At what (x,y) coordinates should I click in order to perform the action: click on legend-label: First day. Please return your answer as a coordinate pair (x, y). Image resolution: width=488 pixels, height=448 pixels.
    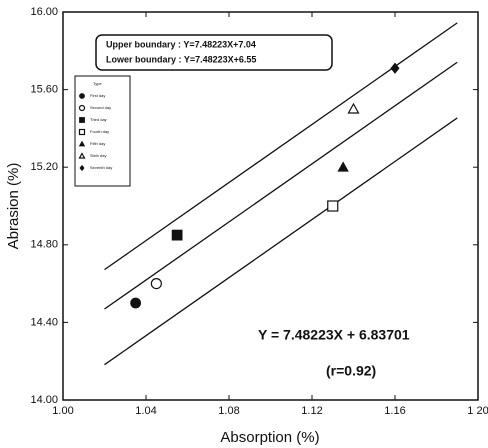
    Looking at the image, I should click on (97, 95).